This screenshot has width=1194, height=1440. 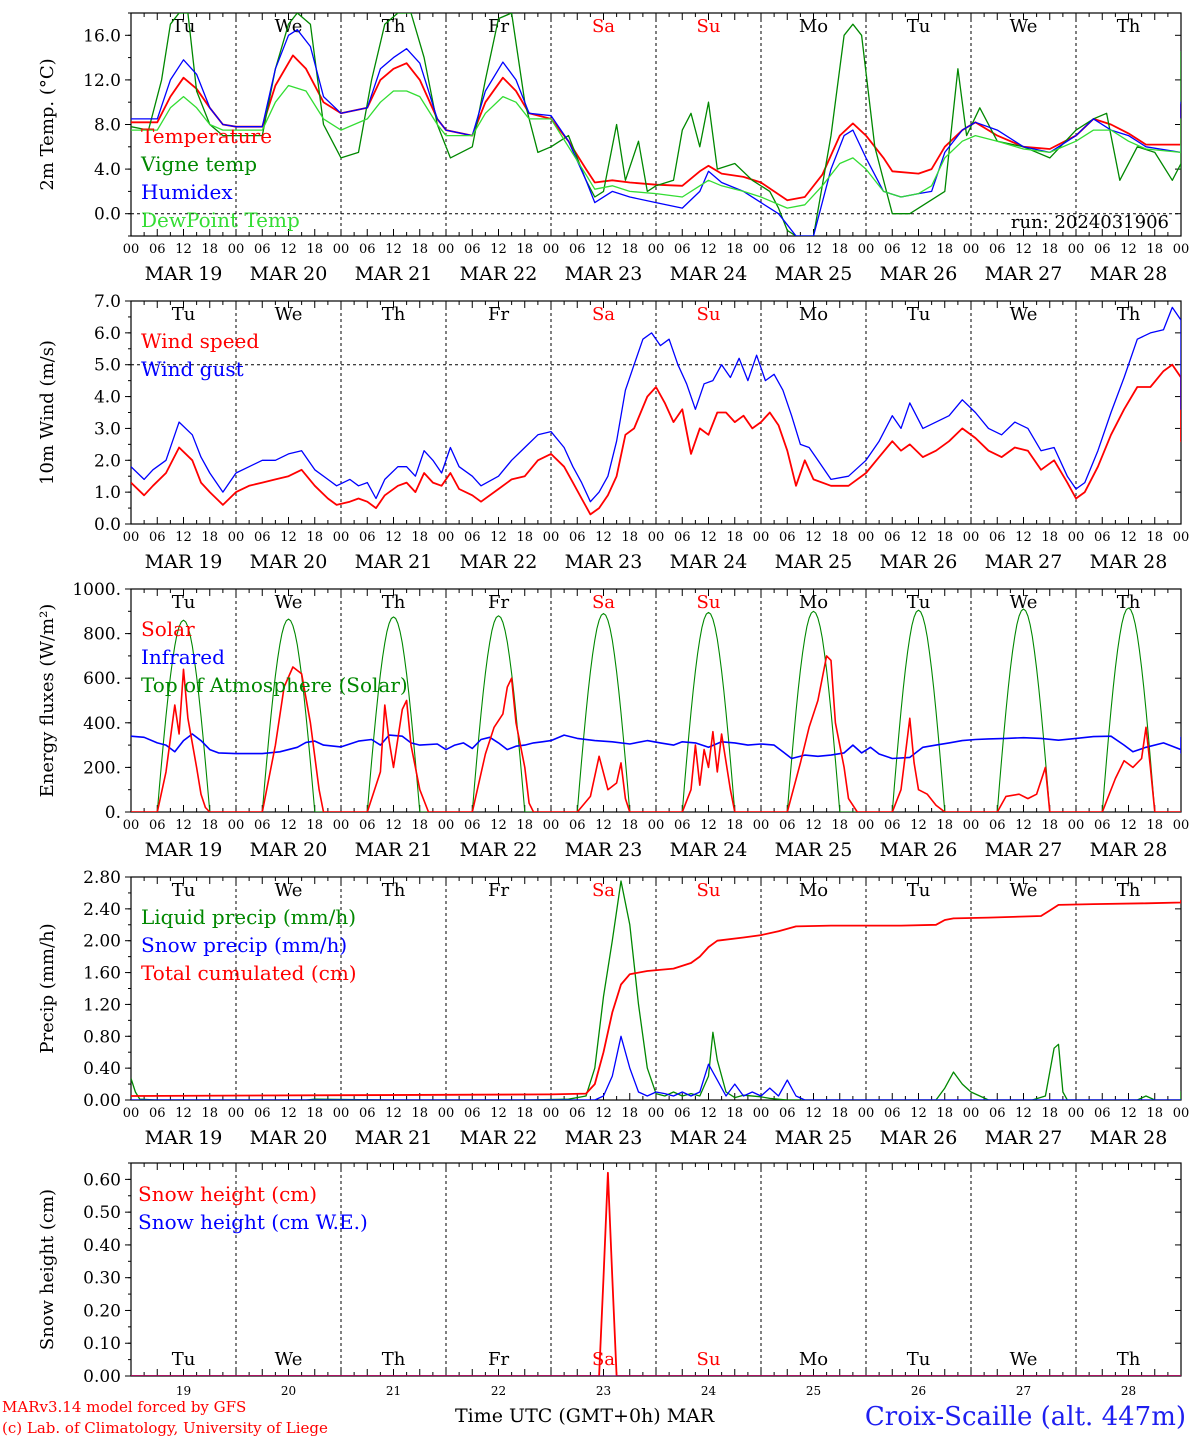 What do you see at coordinates (102, 36) in the screenshot?
I see `y-tick-label: 16.0` at bounding box center [102, 36].